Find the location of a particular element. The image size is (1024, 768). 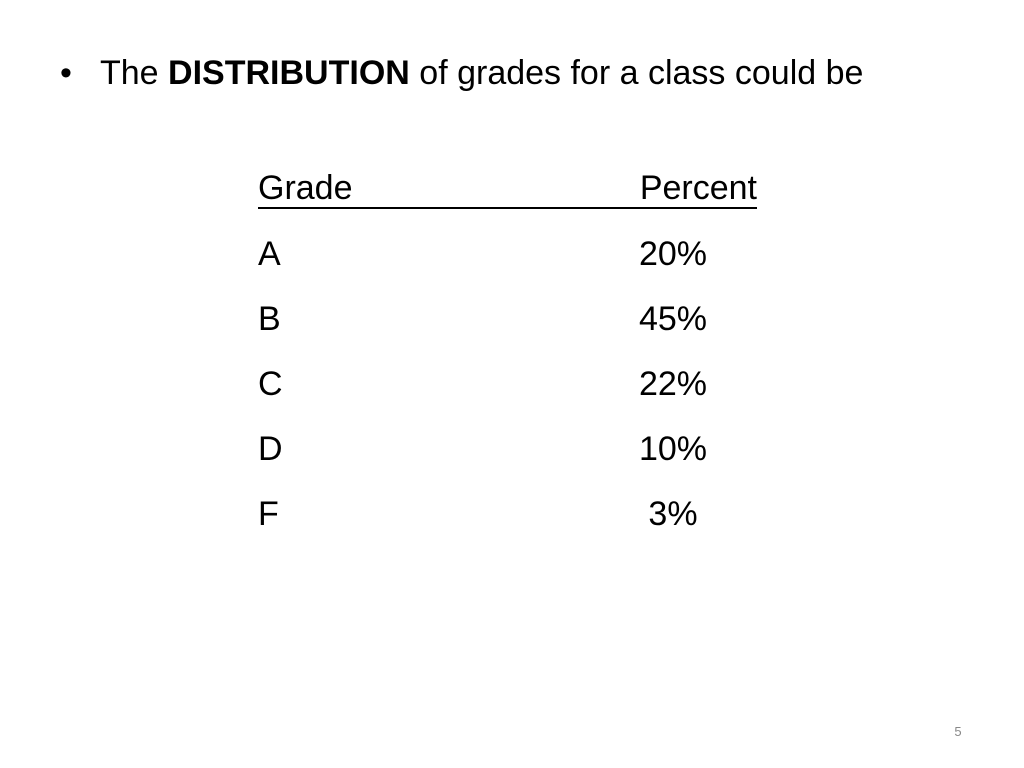

page-number: 5 is located at coordinates (958, 731).